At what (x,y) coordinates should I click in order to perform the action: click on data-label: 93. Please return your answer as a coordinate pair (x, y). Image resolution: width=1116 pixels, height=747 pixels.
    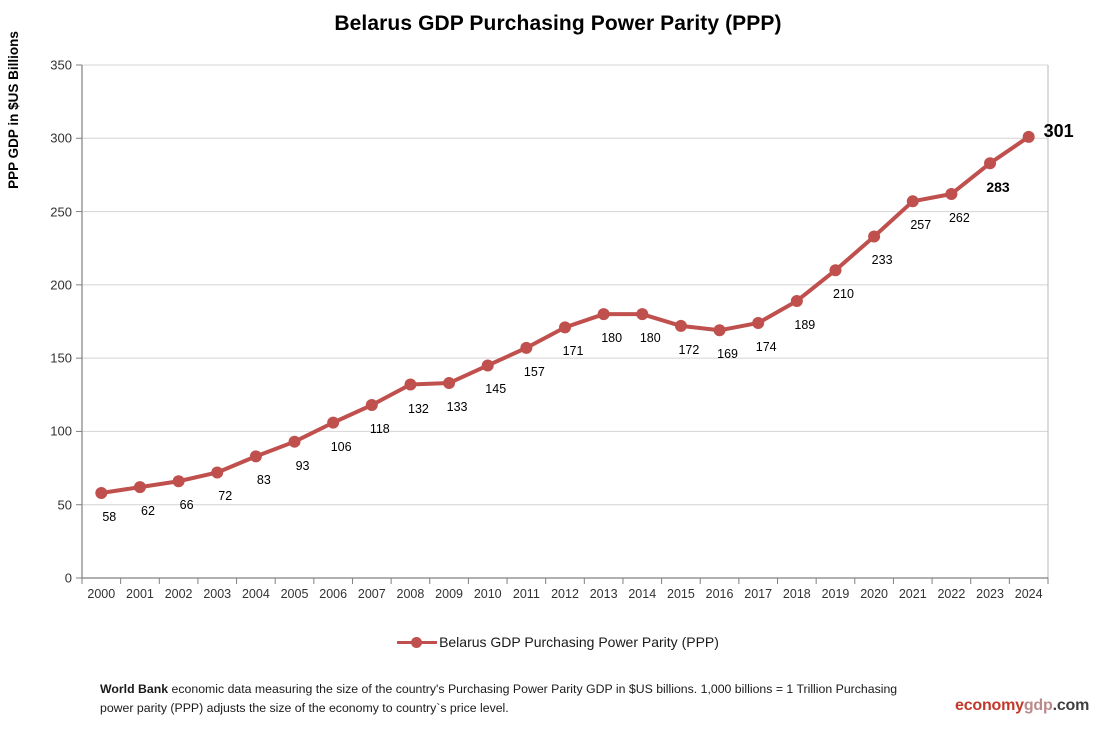
    Looking at the image, I should click on (302, 465).